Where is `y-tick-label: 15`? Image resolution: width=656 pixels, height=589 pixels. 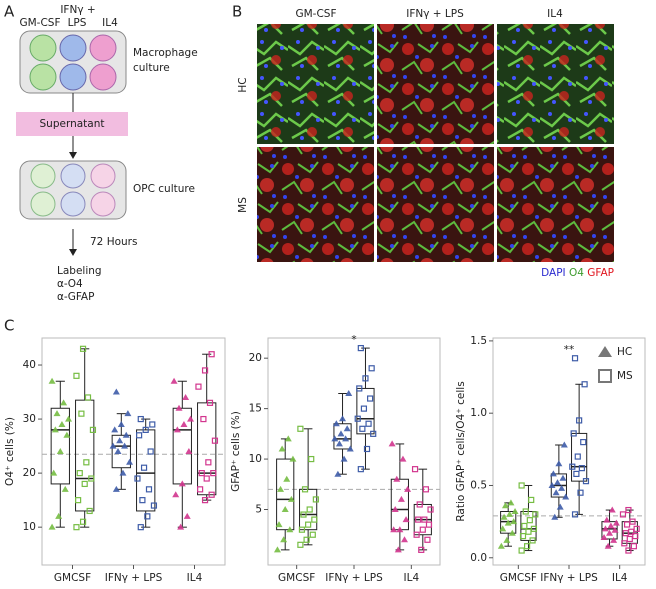
y-tick-label: 15 is located at coordinates (255, 409).